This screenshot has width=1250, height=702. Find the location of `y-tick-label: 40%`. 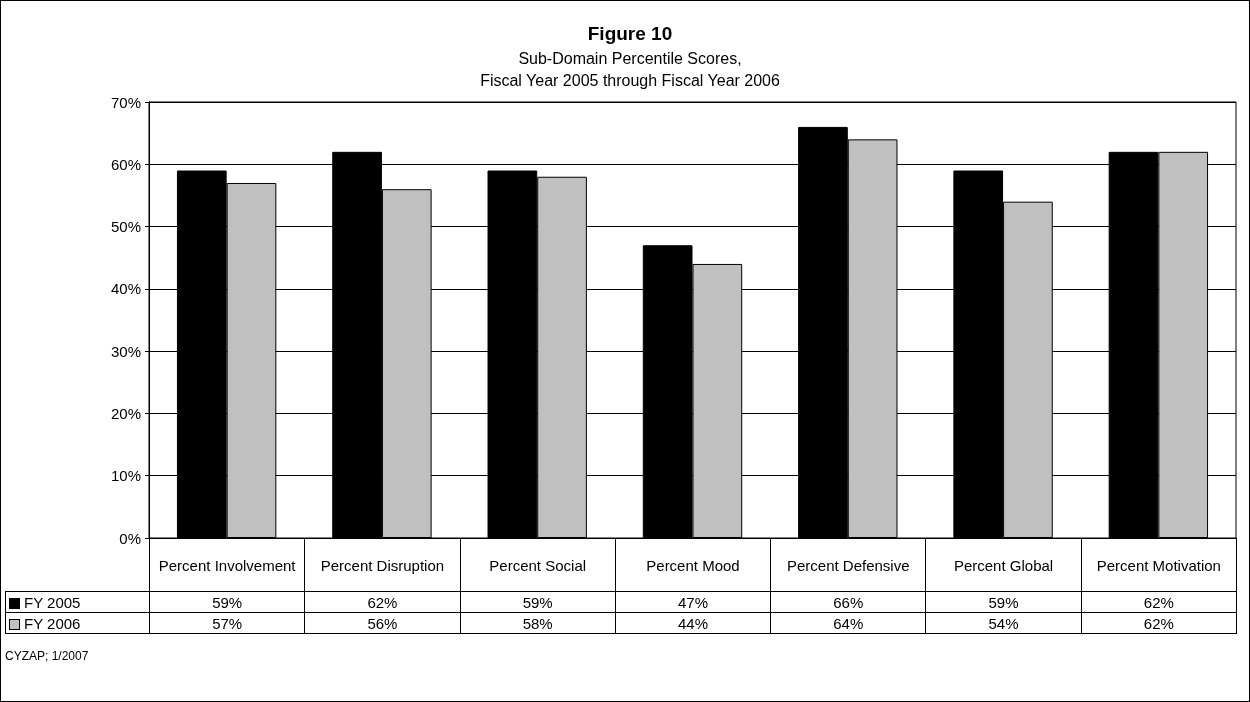

y-tick-label: 40% is located at coordinates (125, 289).